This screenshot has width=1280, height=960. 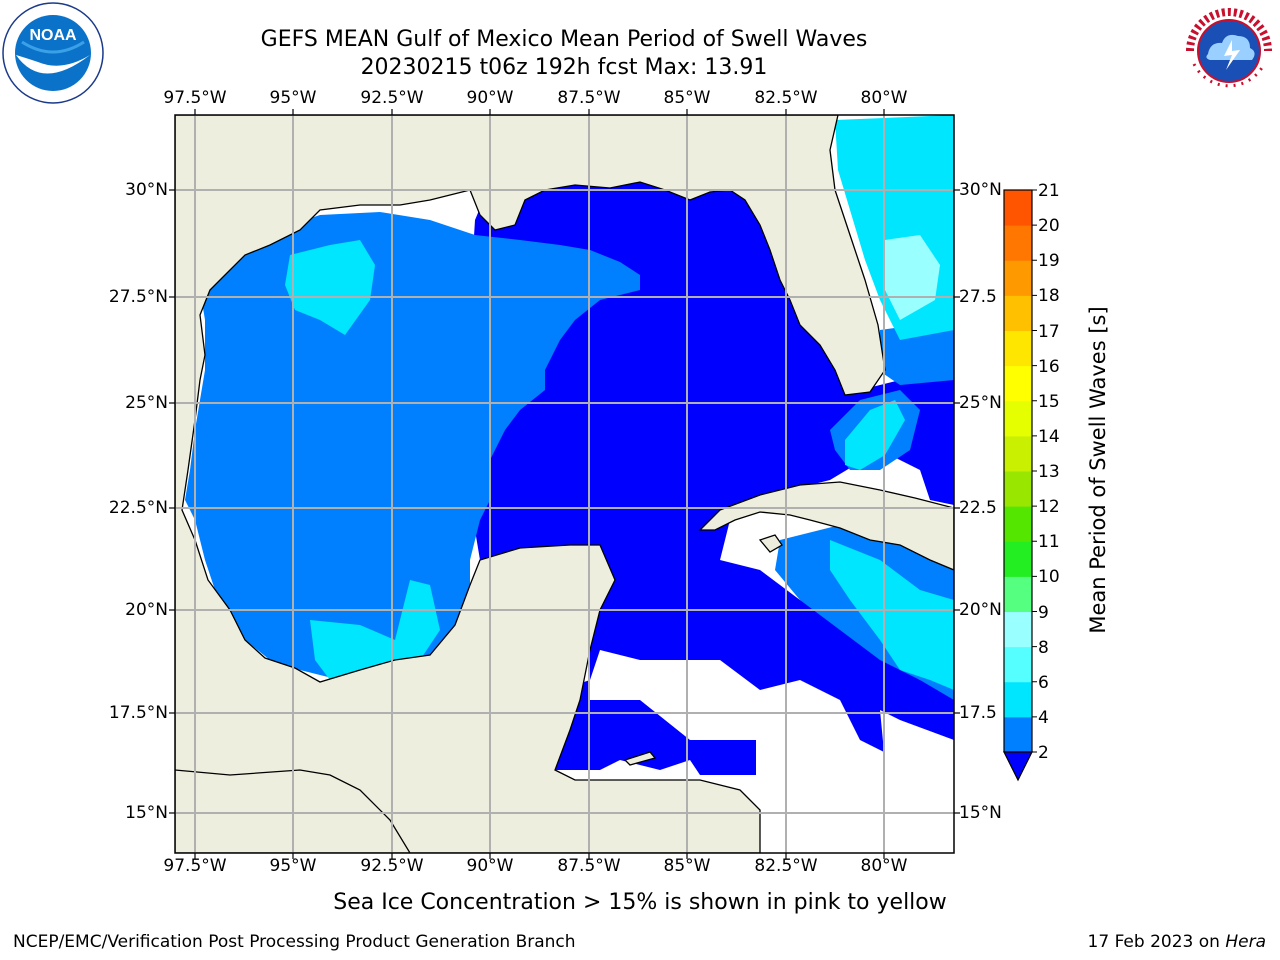 What do you see at coordinates (1049, 261) in the screenshot?
I see `colorbar-tick-label: 19` at bounding box center [1049, 261].